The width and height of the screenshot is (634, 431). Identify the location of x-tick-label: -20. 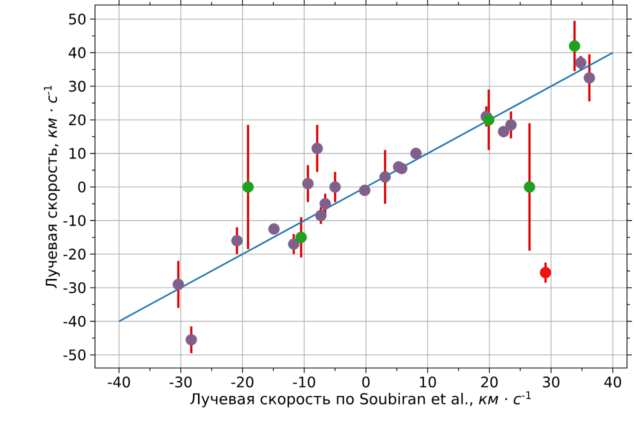
(242, 382).